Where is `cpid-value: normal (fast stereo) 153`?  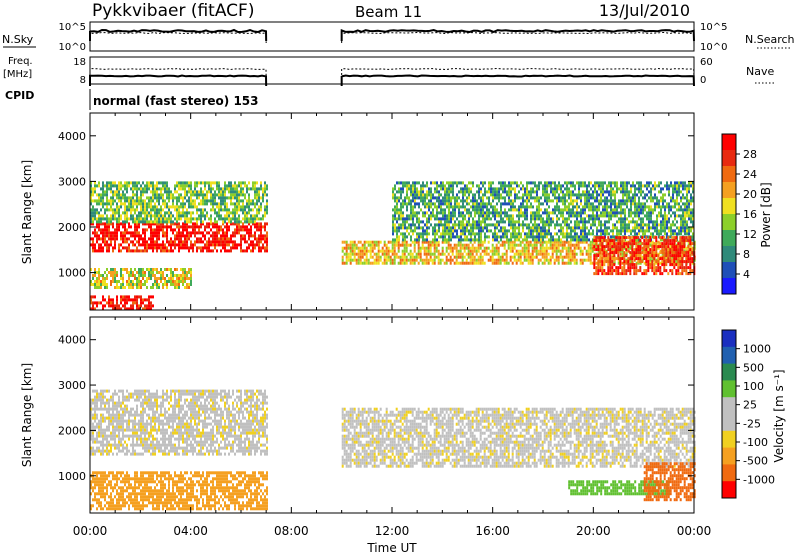
cpid-value: normal (fast stereo) 153 is located at coordinates (176, 101).